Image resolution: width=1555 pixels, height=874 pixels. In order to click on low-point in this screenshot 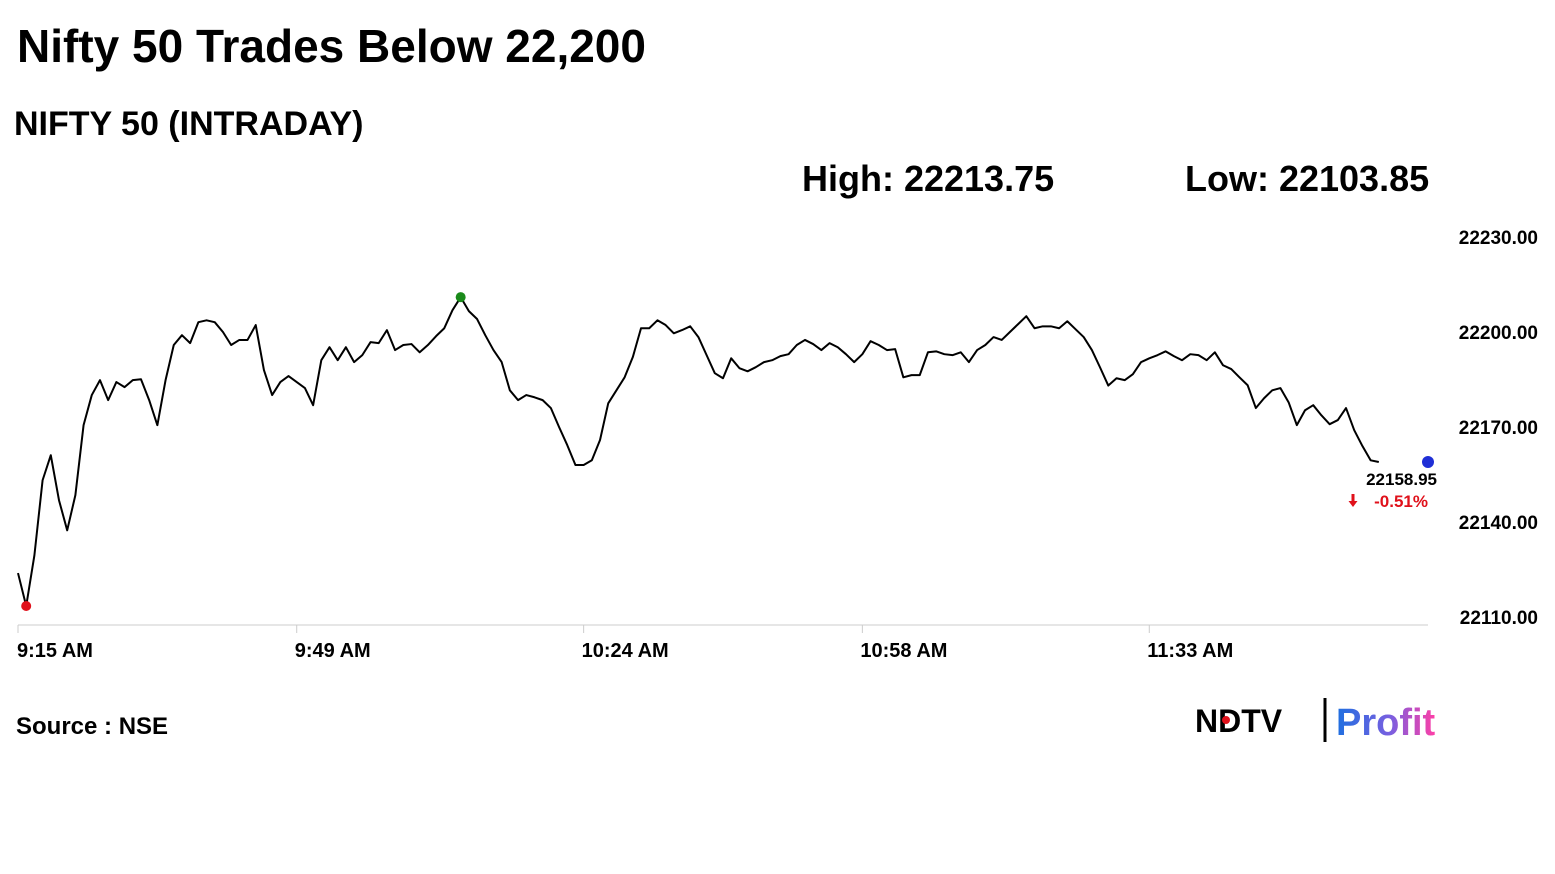, I will do `click(26, 605)`.